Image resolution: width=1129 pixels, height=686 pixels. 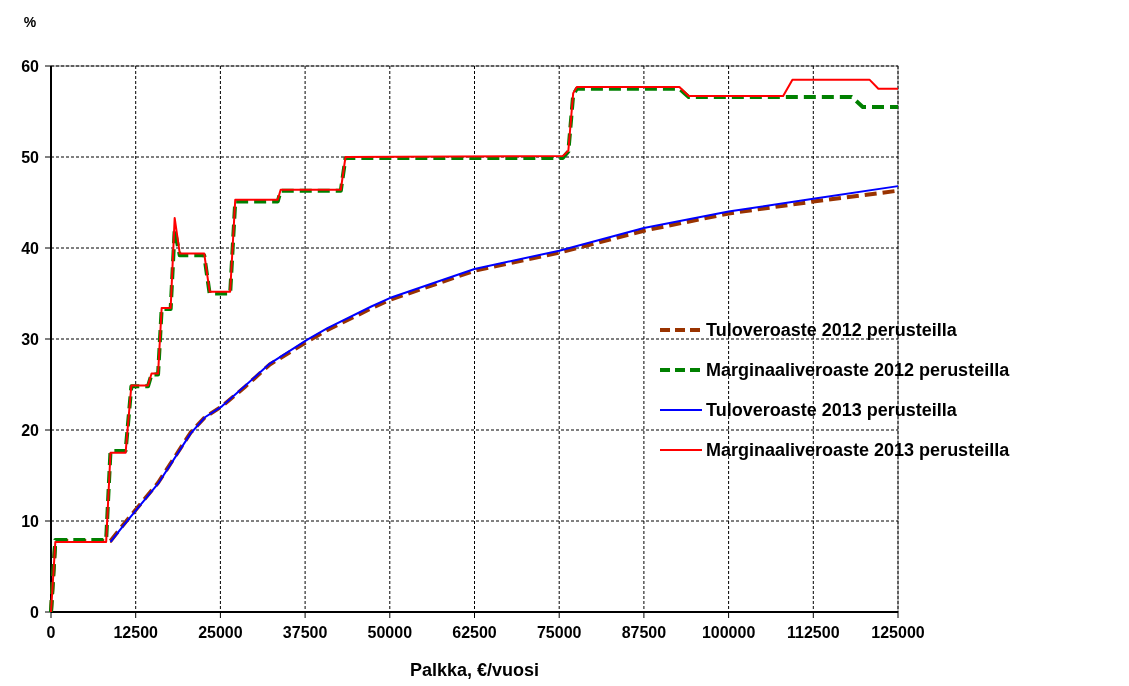 What do you see at coordinates (832, 330) in the screenshot?
I see `legend-label: Tuloveroaste 2012 perusteilla` at bounding box center [832, 330].